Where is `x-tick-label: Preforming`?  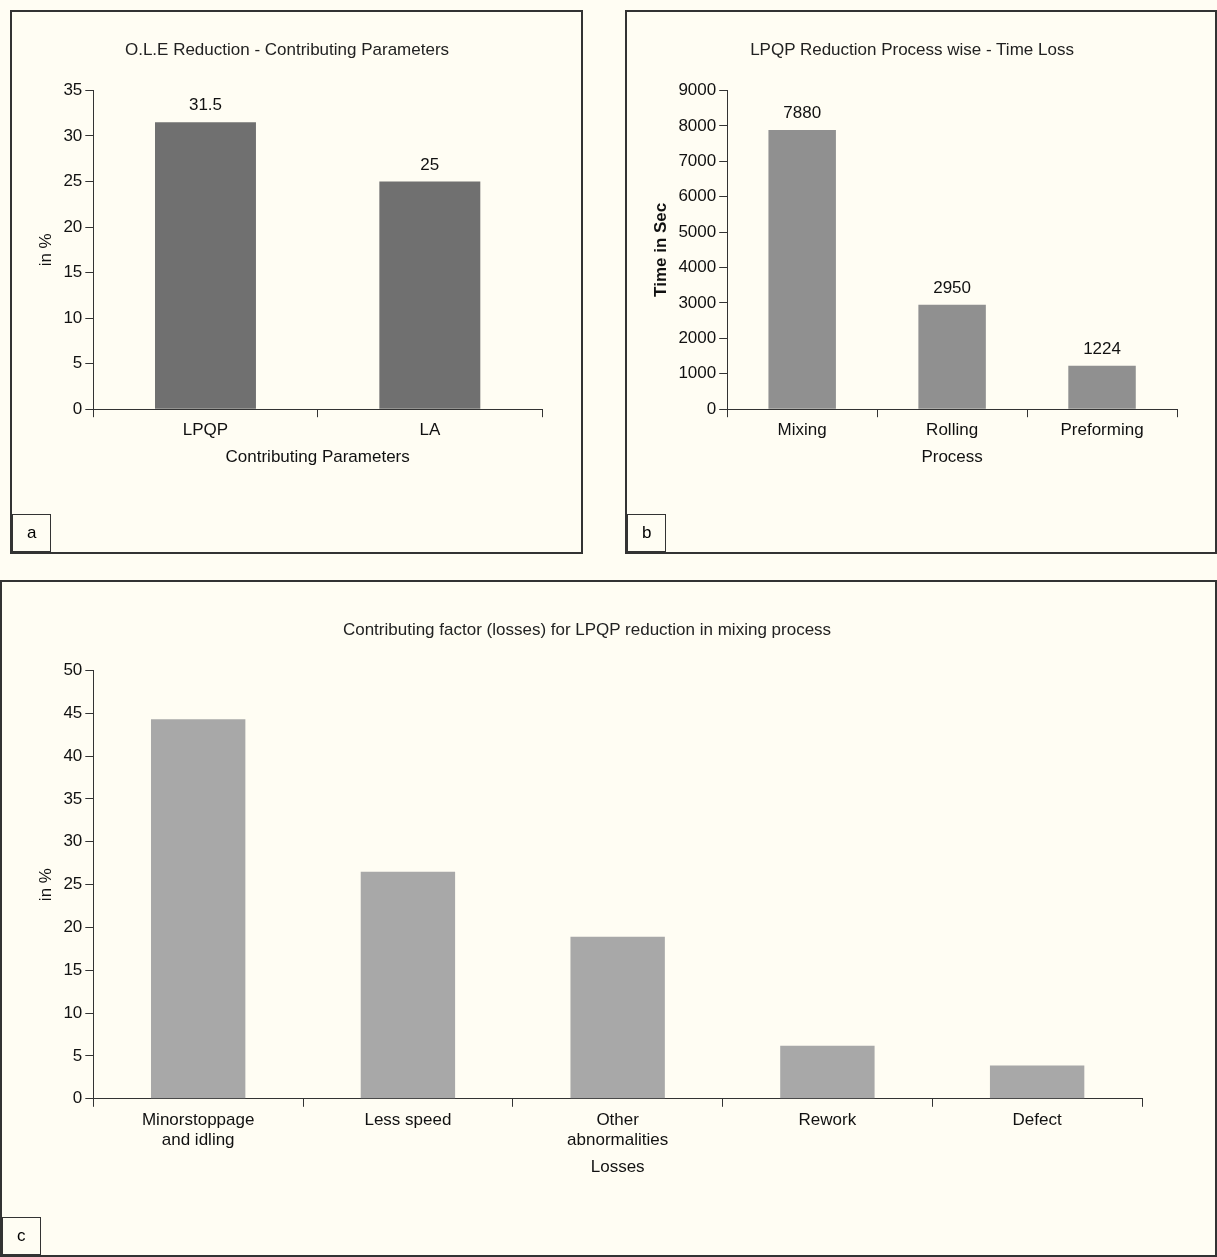
x-tick-label: Preforming is located at coordinates (1102, 430).